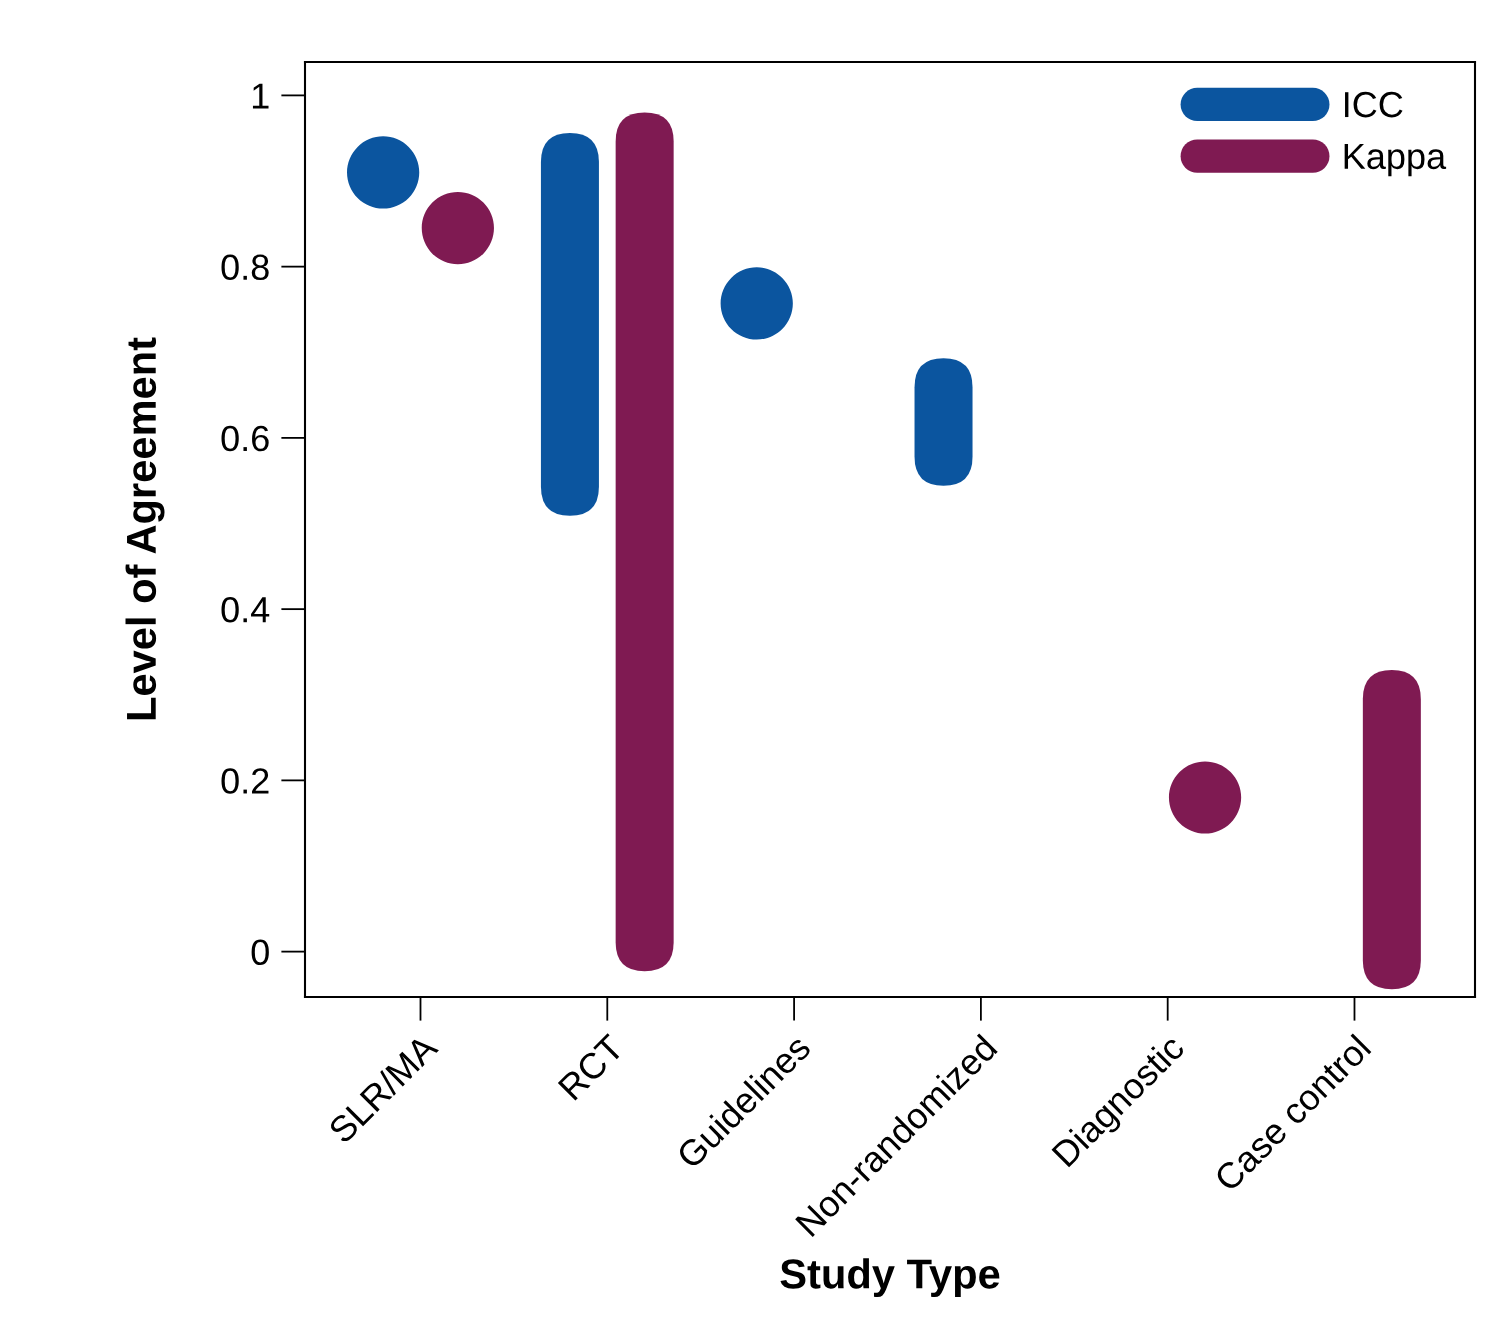  What do you see at coordinates (260, 952) in the screenshot?
I see `y-tick-label: 0` at bounding box center [260, 952].